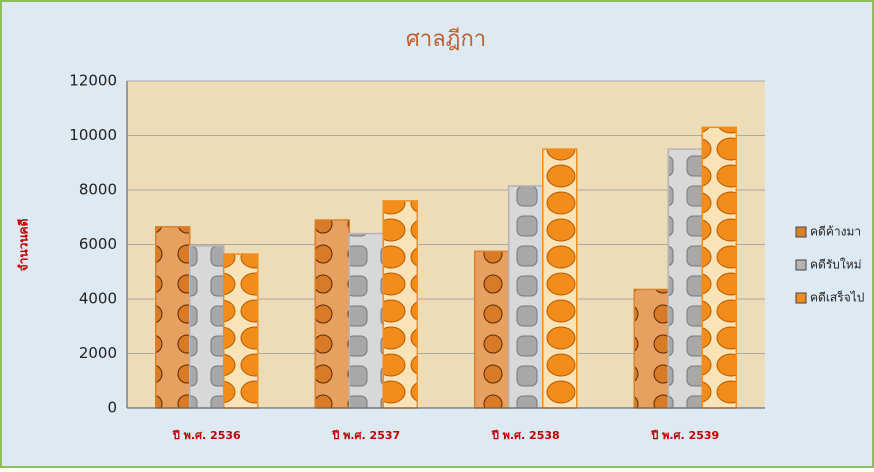 This screenshot has height=472, width=874. Describe the element at coordinates (98, 190) in the screenshot. I see `y-tick-label: 8000` at that location.